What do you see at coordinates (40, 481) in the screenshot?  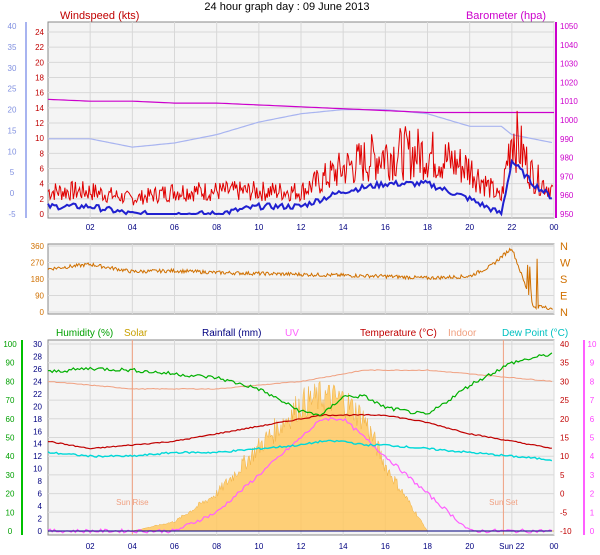 I see `rain-tick-label: 8` at bounding box center [40, 481].